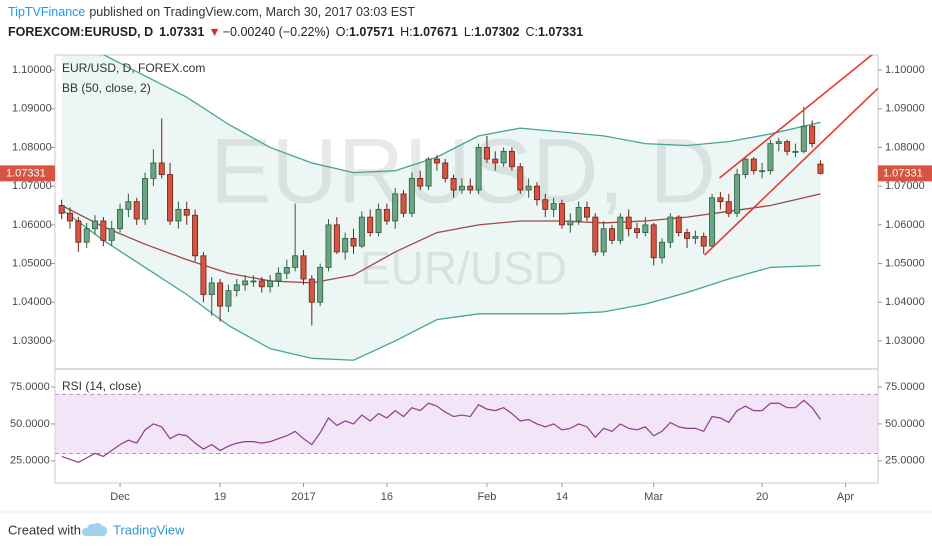 The image size is (932, 550). What do you see at coordinates (342, 32) in the screenshot?
I see `ohlc-label: O:` at bounding box center [342, 32].